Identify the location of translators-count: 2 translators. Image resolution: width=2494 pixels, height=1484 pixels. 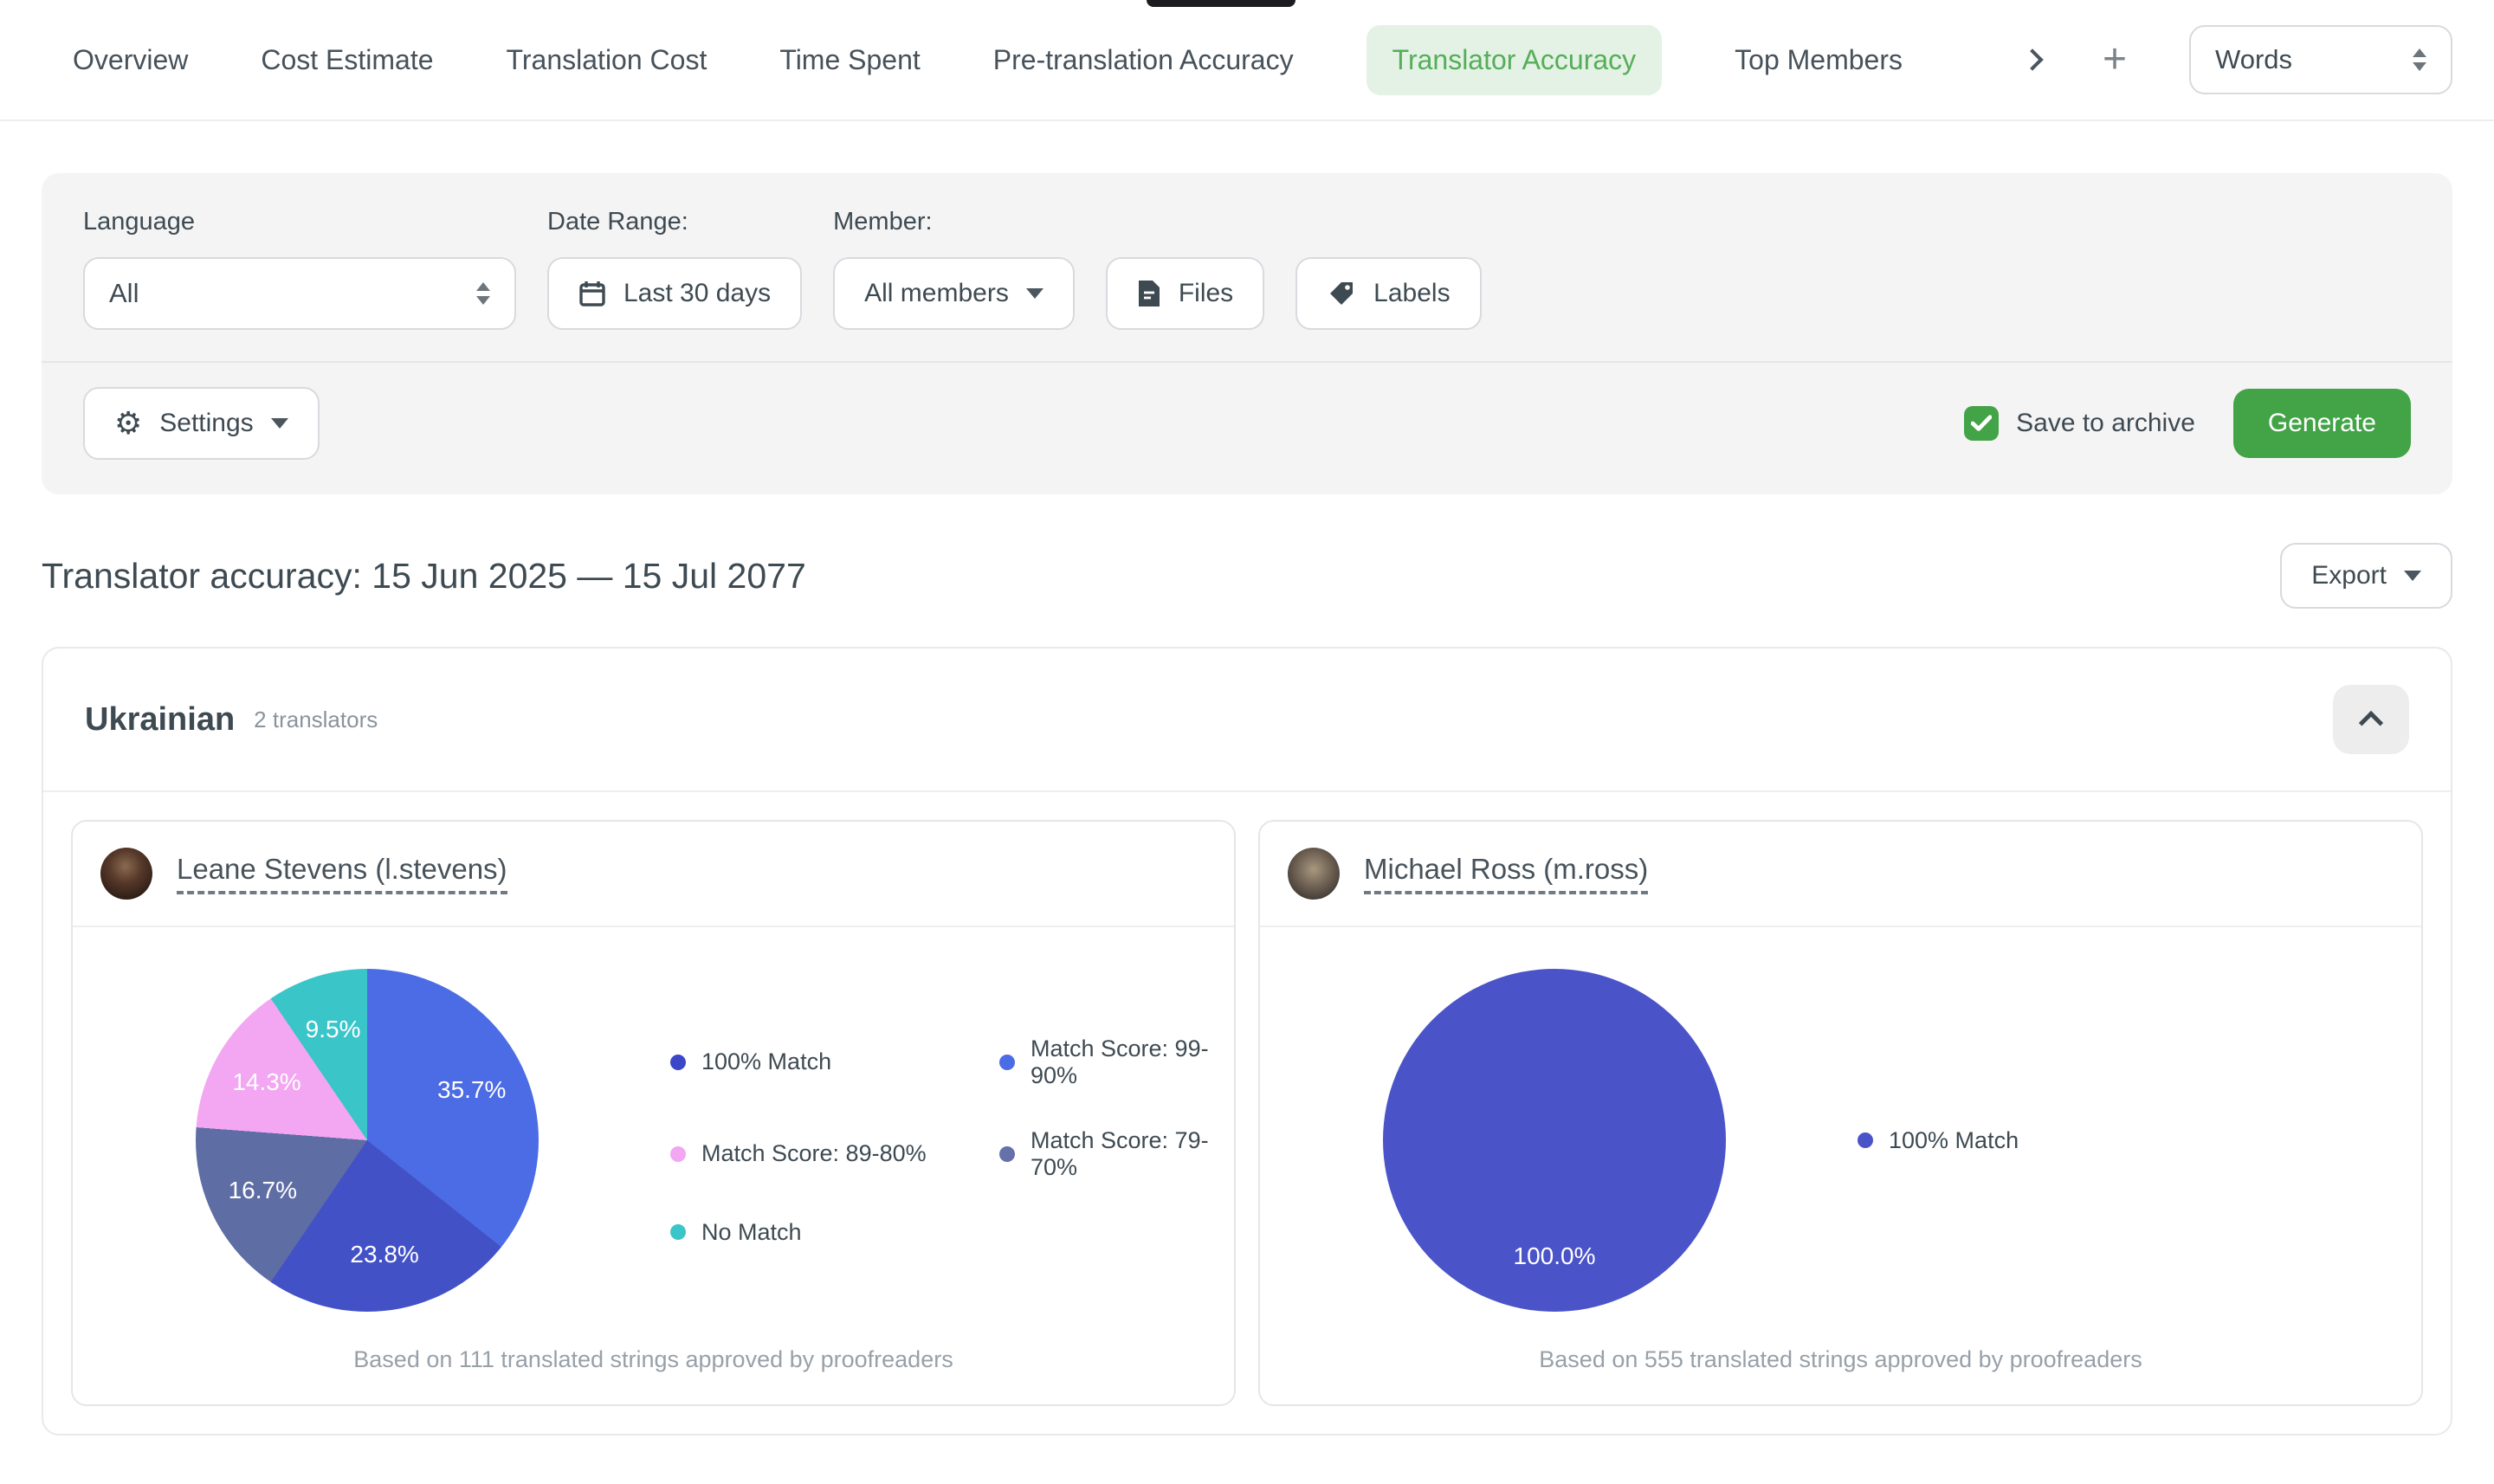
(316, 719).